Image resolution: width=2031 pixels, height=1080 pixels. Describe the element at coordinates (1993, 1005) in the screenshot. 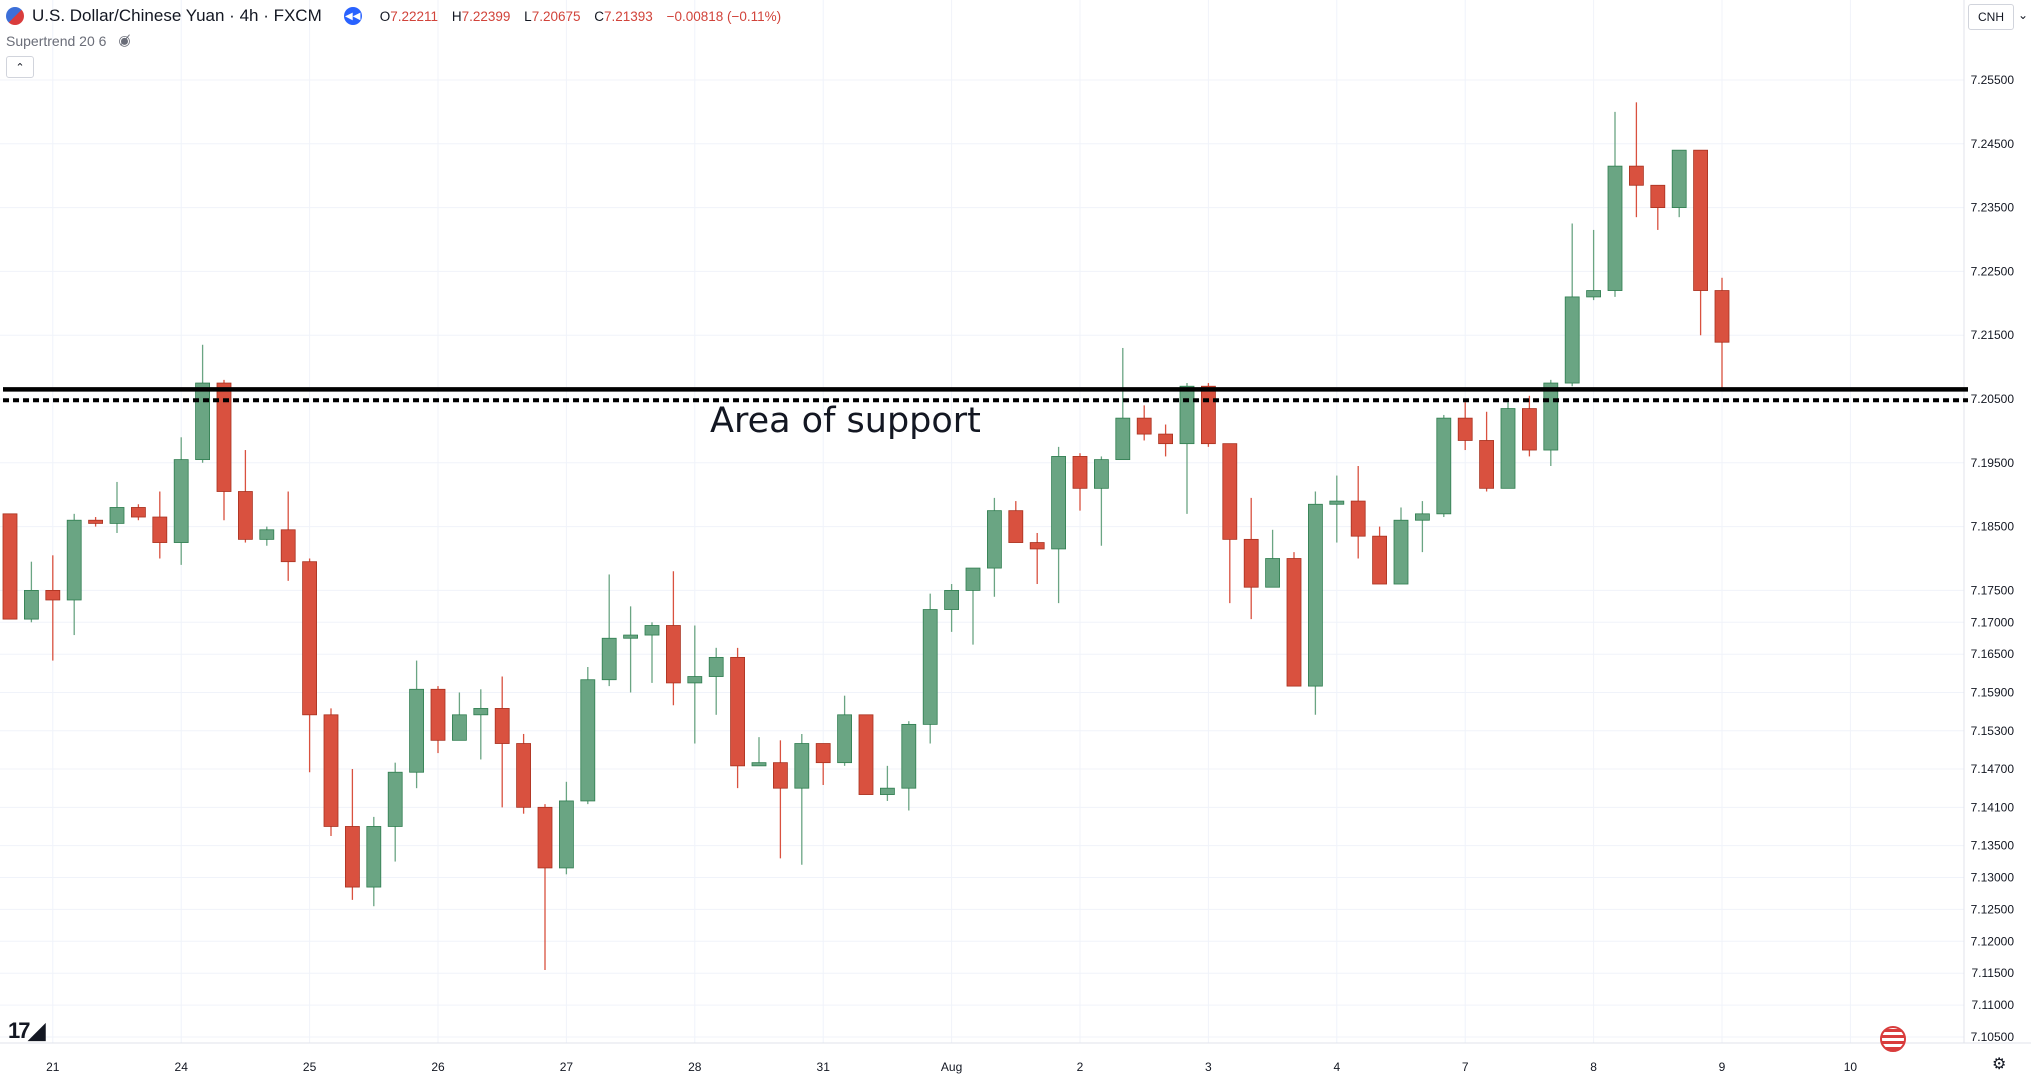

I see `price-tick-label: 7.11000` at that location.